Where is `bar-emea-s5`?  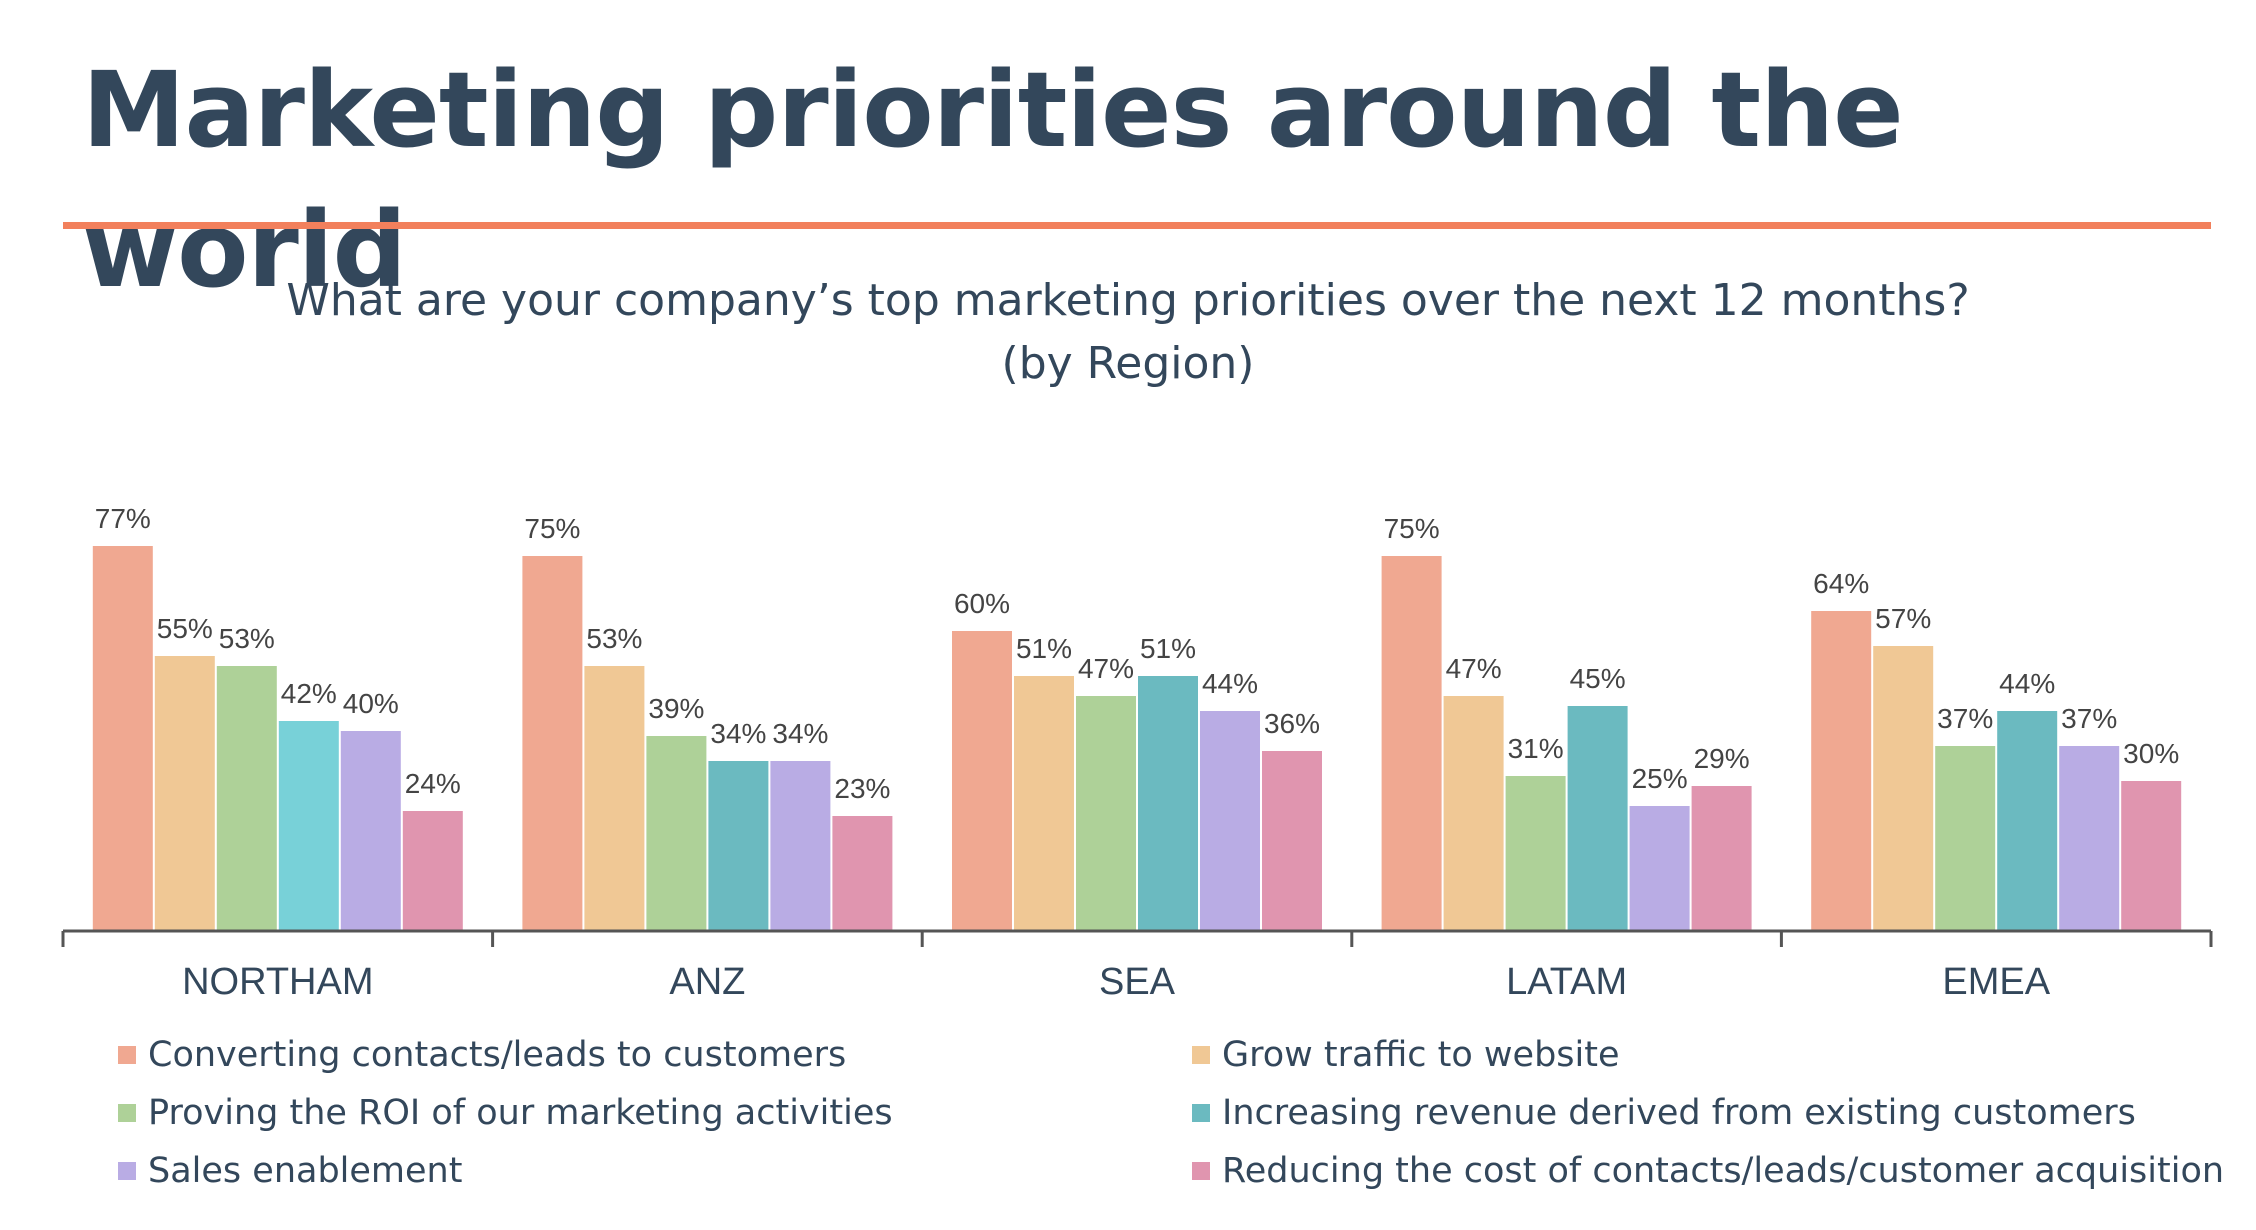 bar-emea-s5 is located at coordinates (2089, 838).